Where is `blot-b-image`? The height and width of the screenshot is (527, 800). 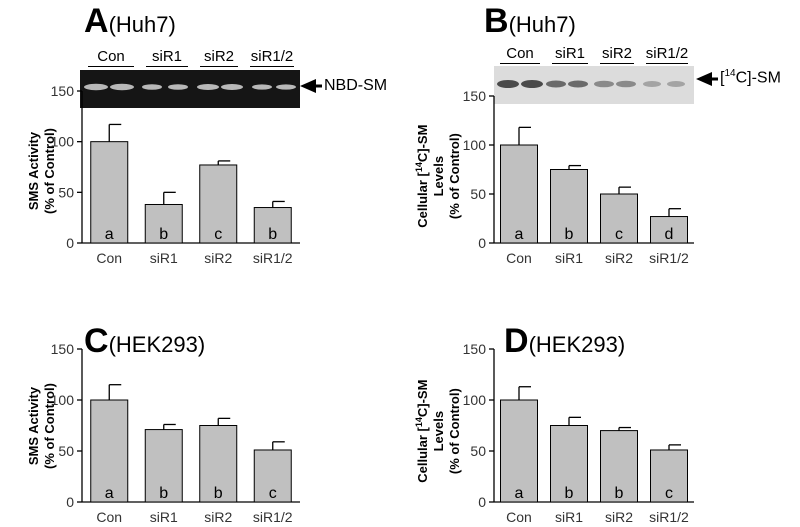
blot-b-image is located at coordinates (594, 85).